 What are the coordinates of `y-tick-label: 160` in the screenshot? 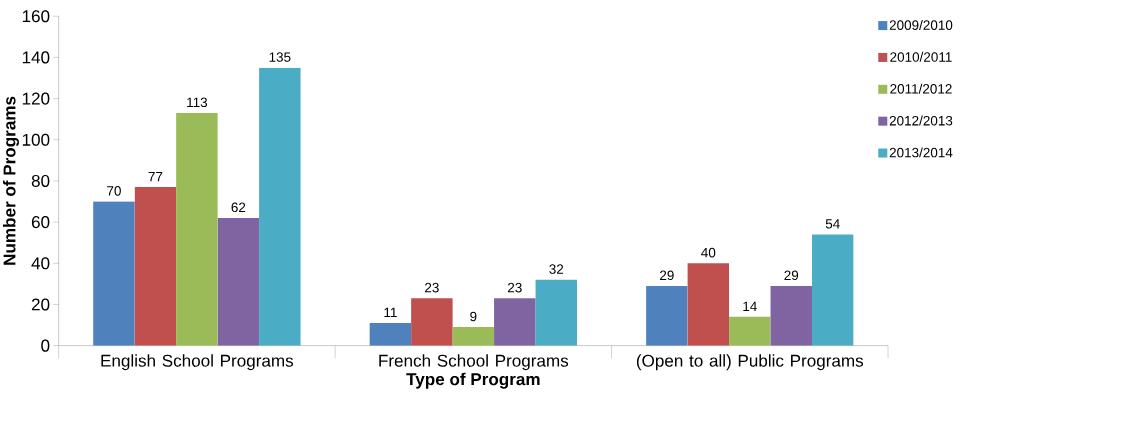 It's located at (36, 16).